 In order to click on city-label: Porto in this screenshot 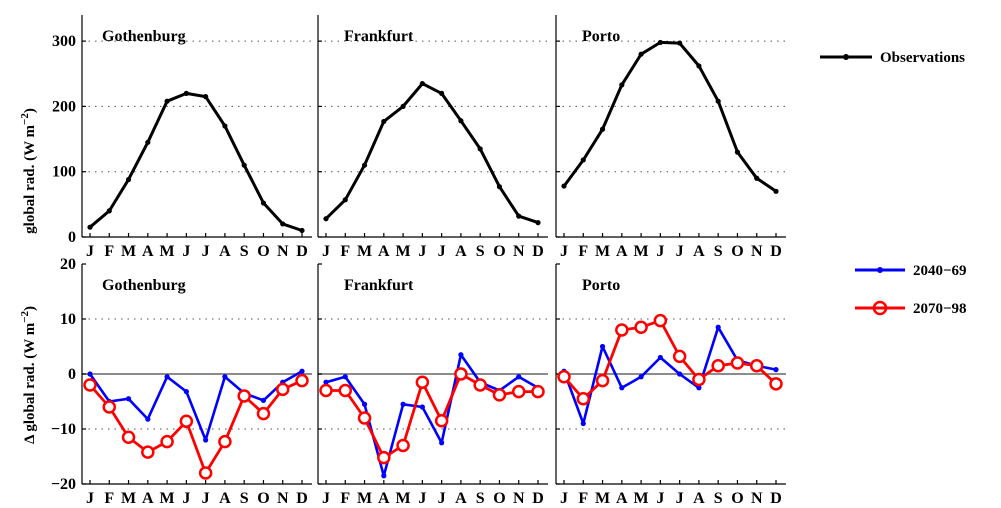, I will do `click(601, 36)`.